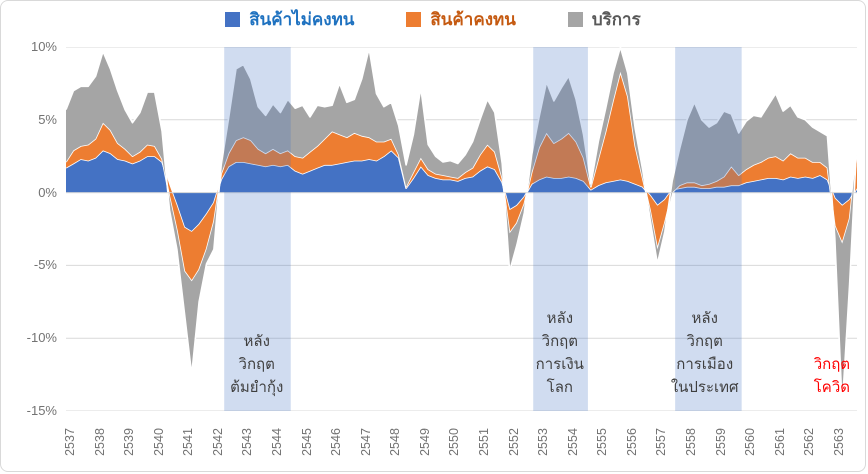  What do you see at coordinates (217, 442) in the screenshot?
I see `x-tick-label: 2542` at bounding box center [217, 442].